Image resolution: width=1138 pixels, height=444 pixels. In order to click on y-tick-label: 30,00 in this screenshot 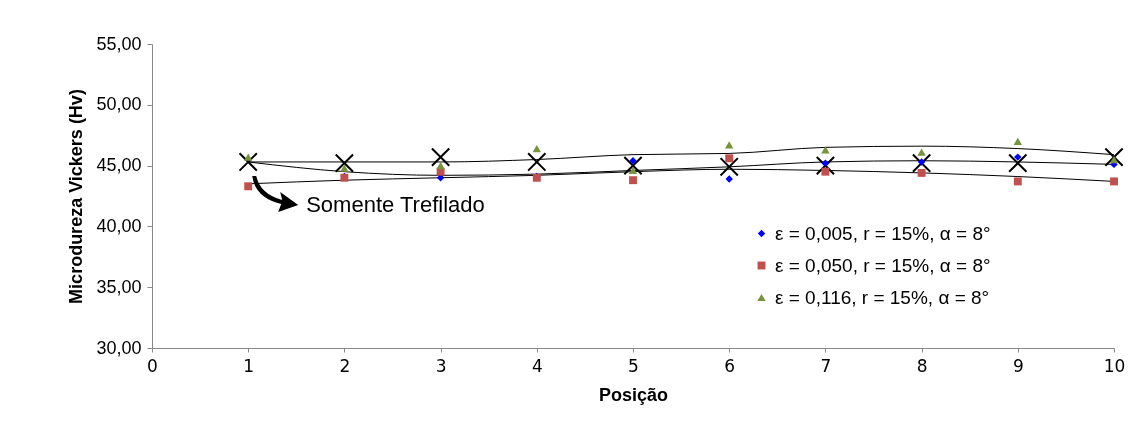, I will do `click(119, 347)`.